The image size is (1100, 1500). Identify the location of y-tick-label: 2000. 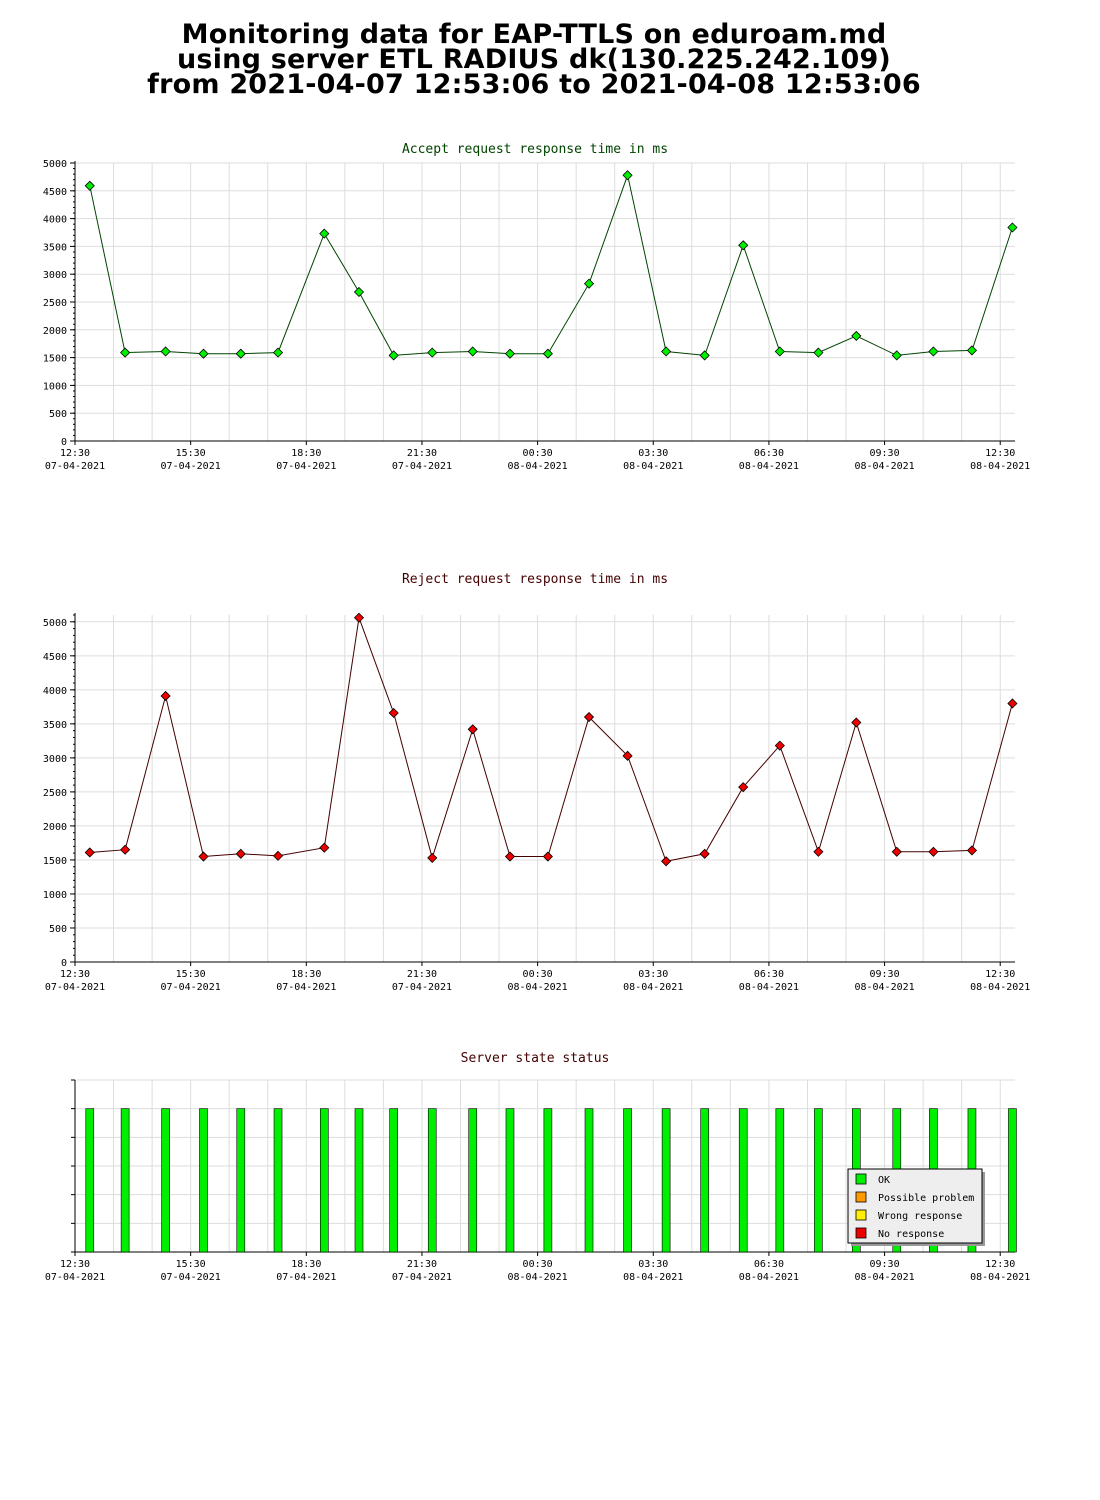
(55, 827).